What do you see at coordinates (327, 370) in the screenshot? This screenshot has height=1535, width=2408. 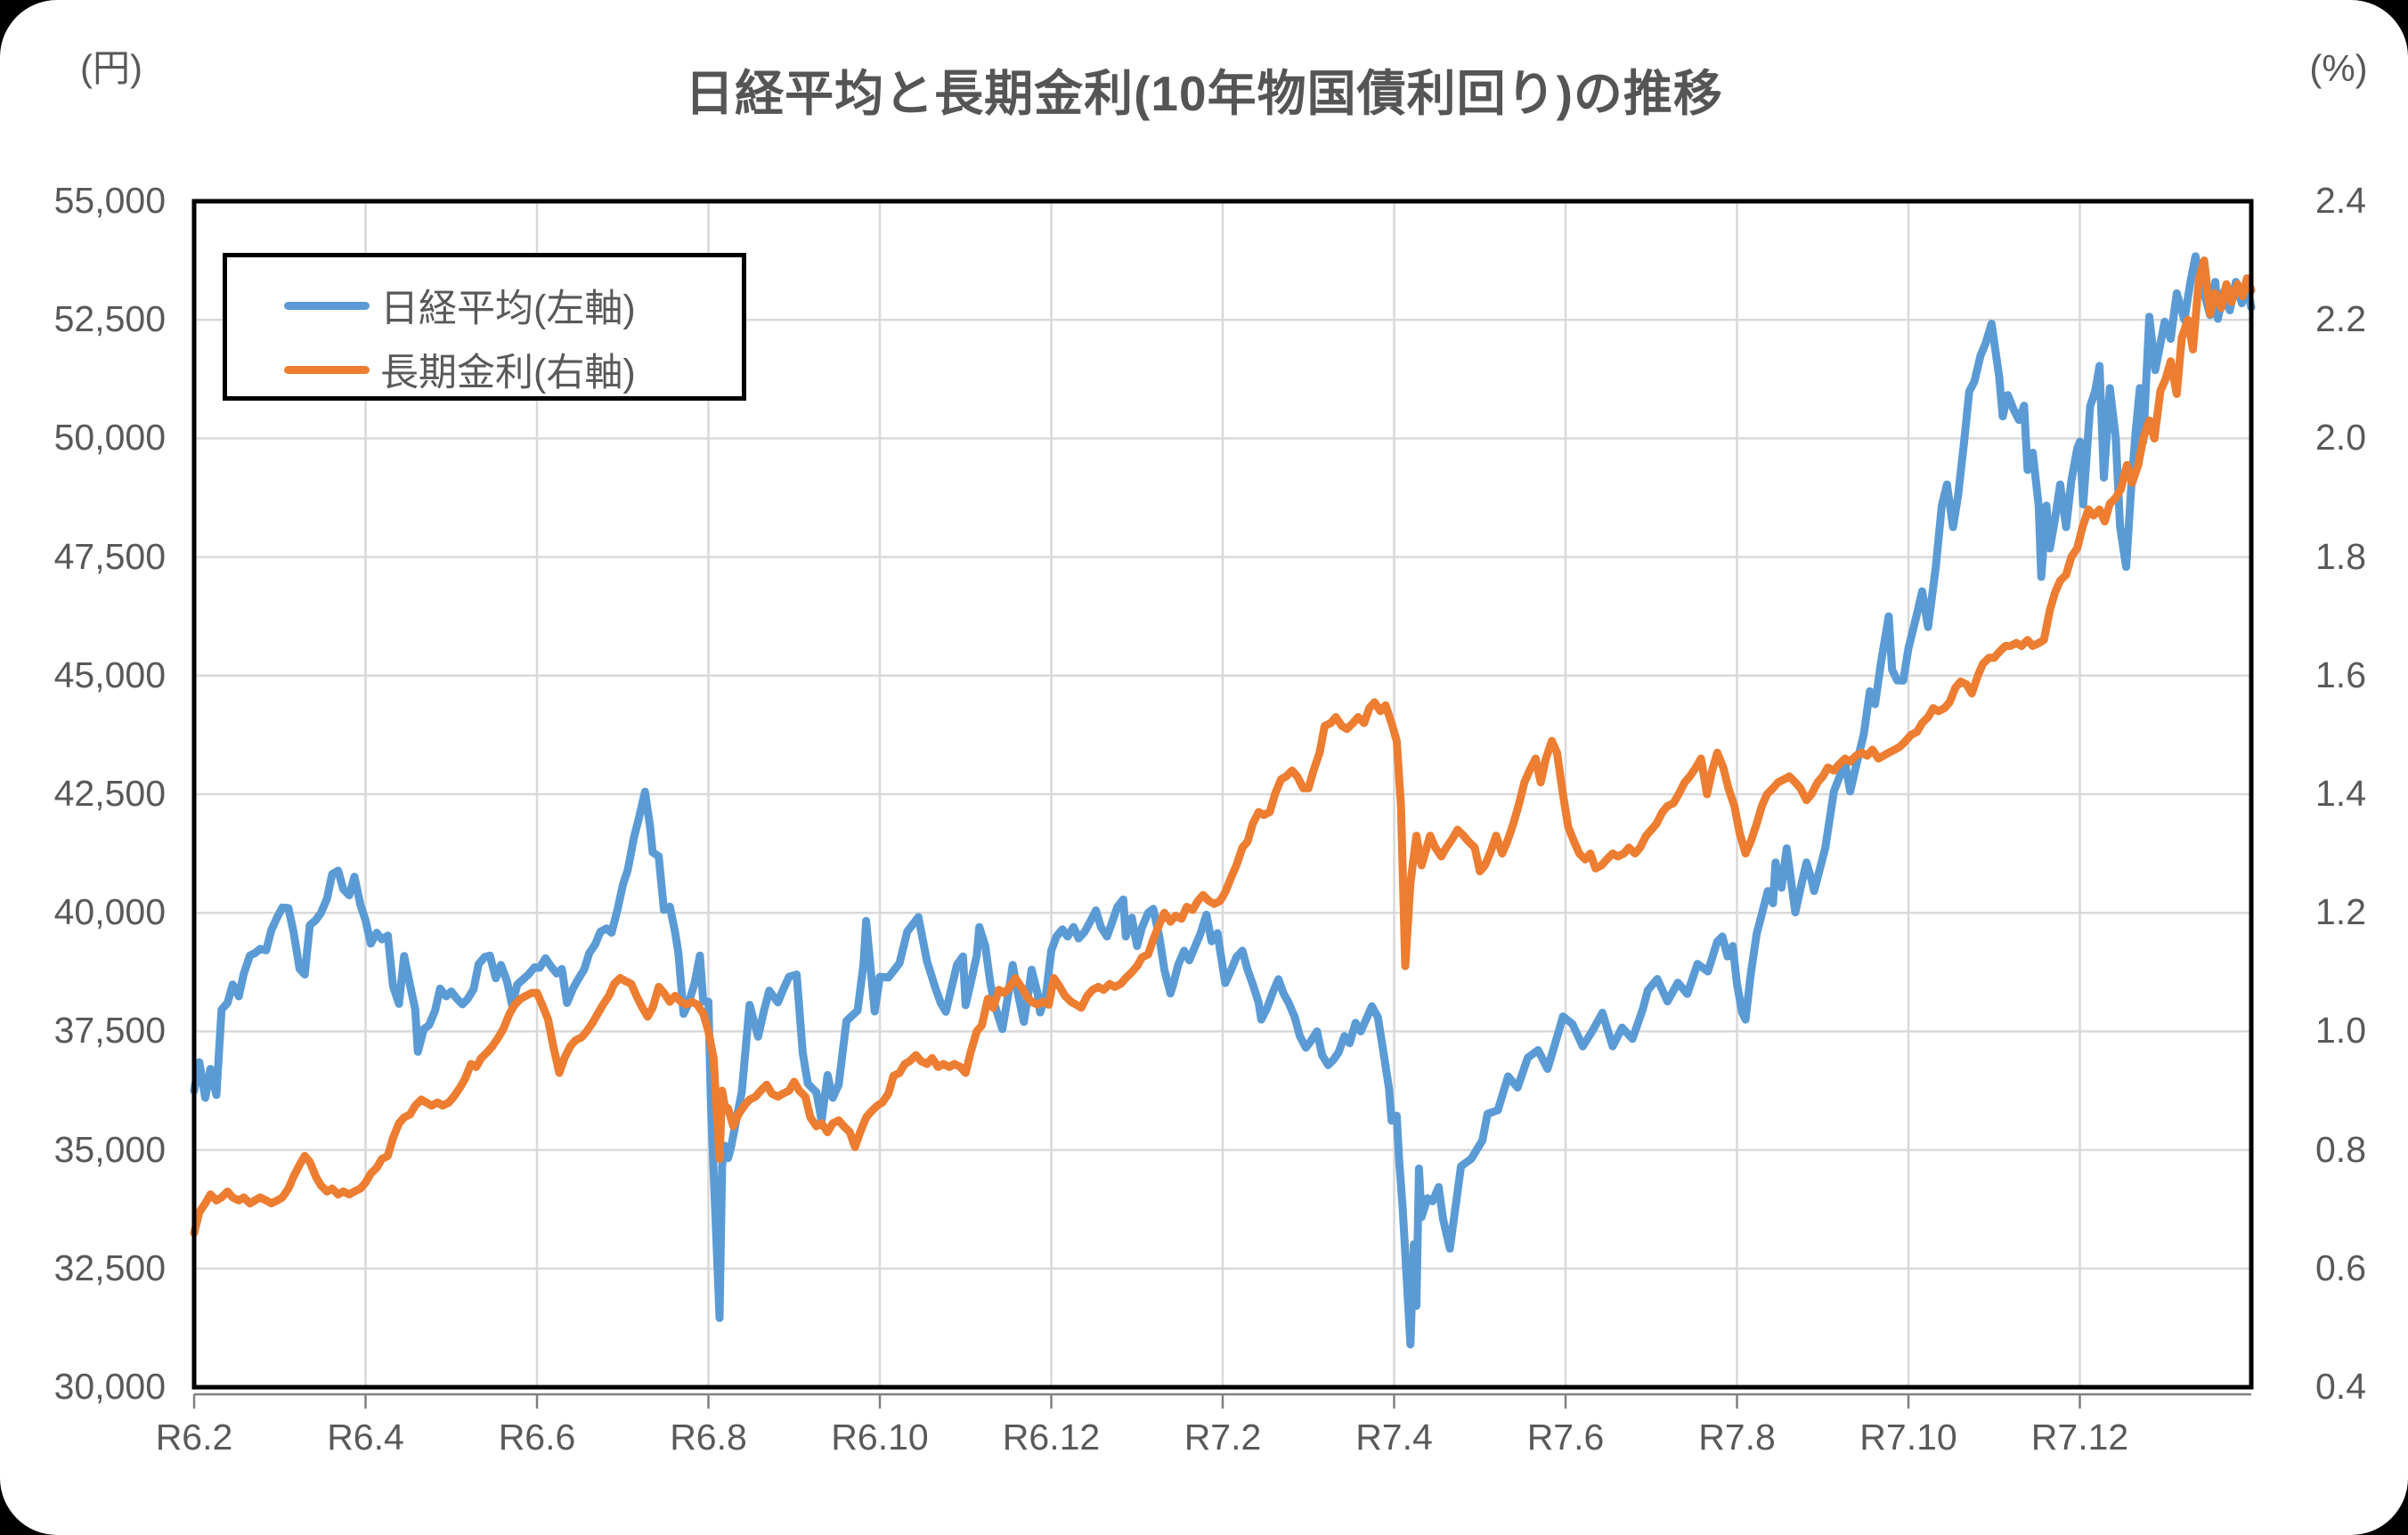 I see `rate-line-swatch` at bounding box center [327, 370].